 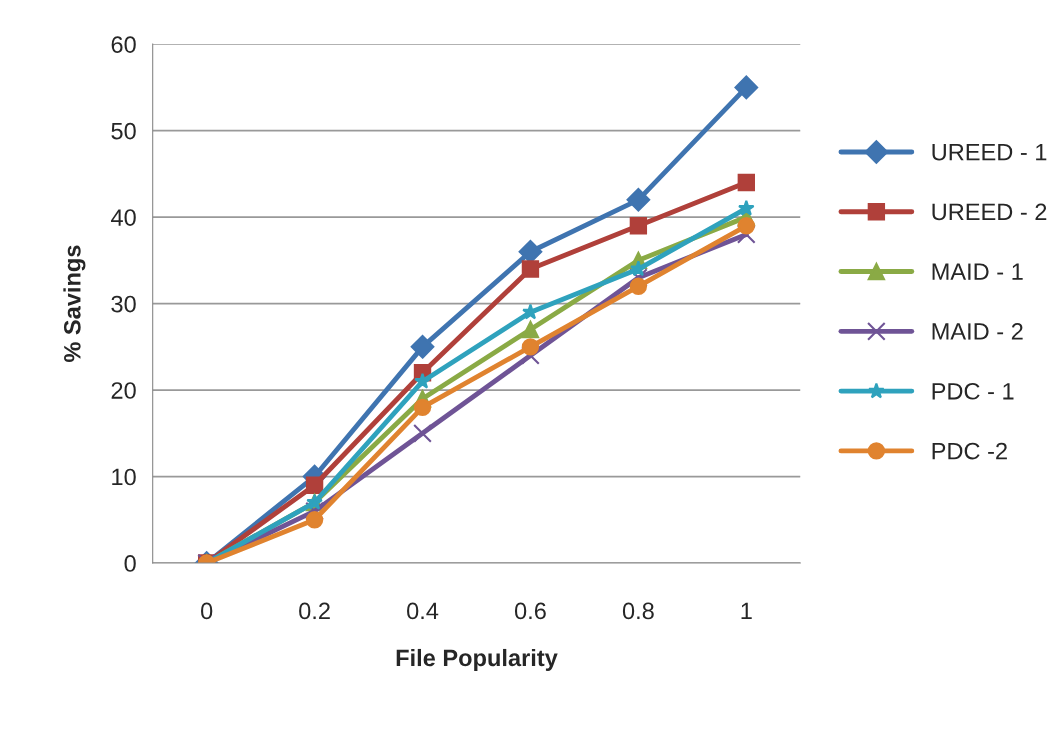 I want to click on legend-label: MAID - 1, so click(x=977, y=271).